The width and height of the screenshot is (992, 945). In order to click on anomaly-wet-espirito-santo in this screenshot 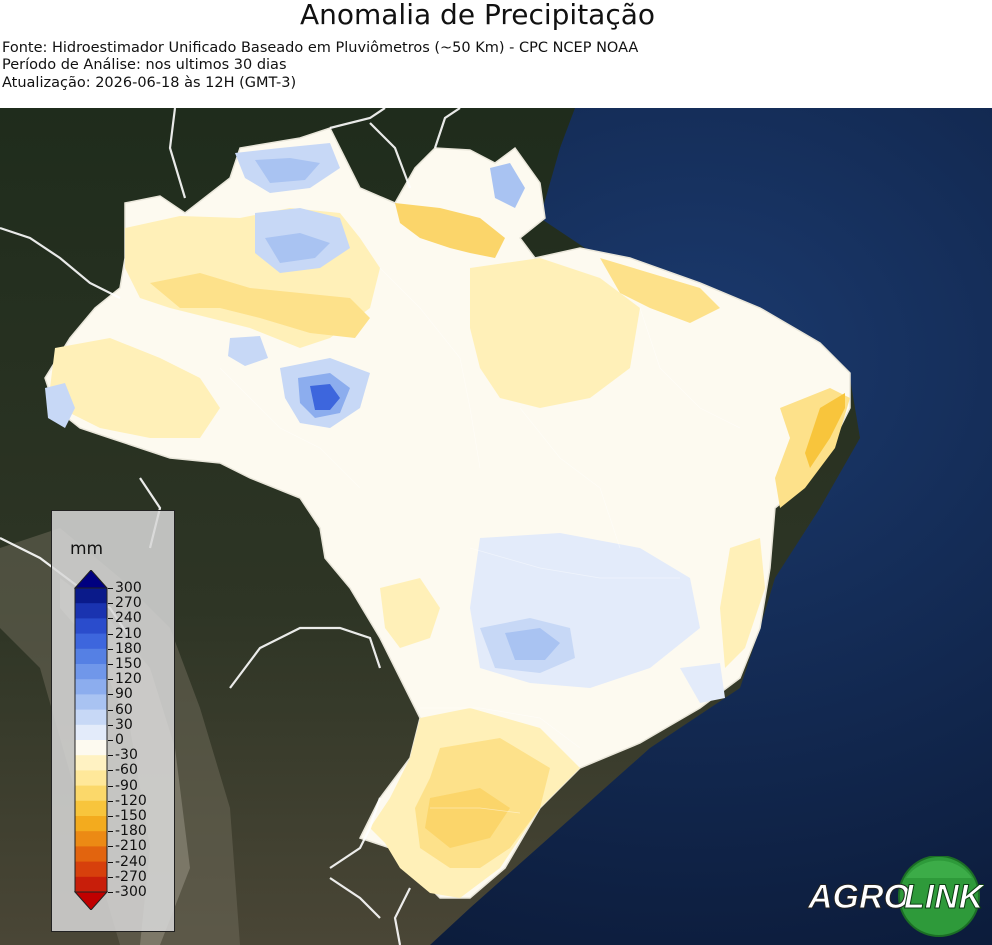, I will do `click(702, 683)`.